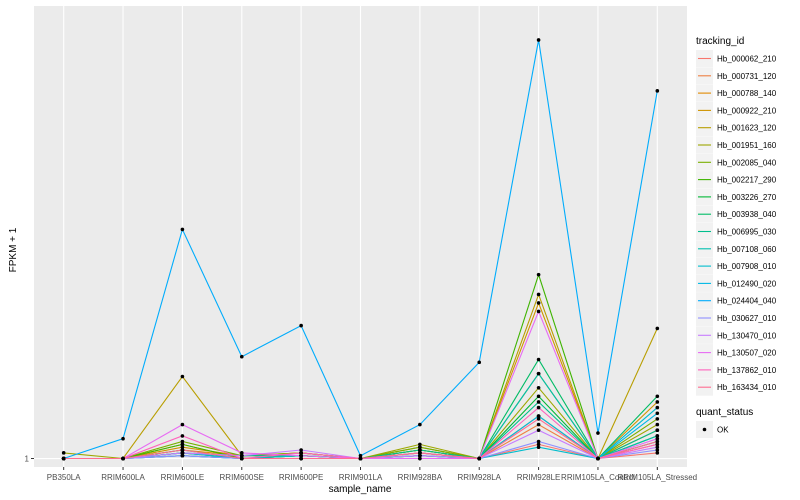 The width and height of the screenshot is (800, 500). What do you see at coordinates (747, 370) in the screenshot?
I see `legend-label: Hb_137862_010` at bounding box center [747, 370].